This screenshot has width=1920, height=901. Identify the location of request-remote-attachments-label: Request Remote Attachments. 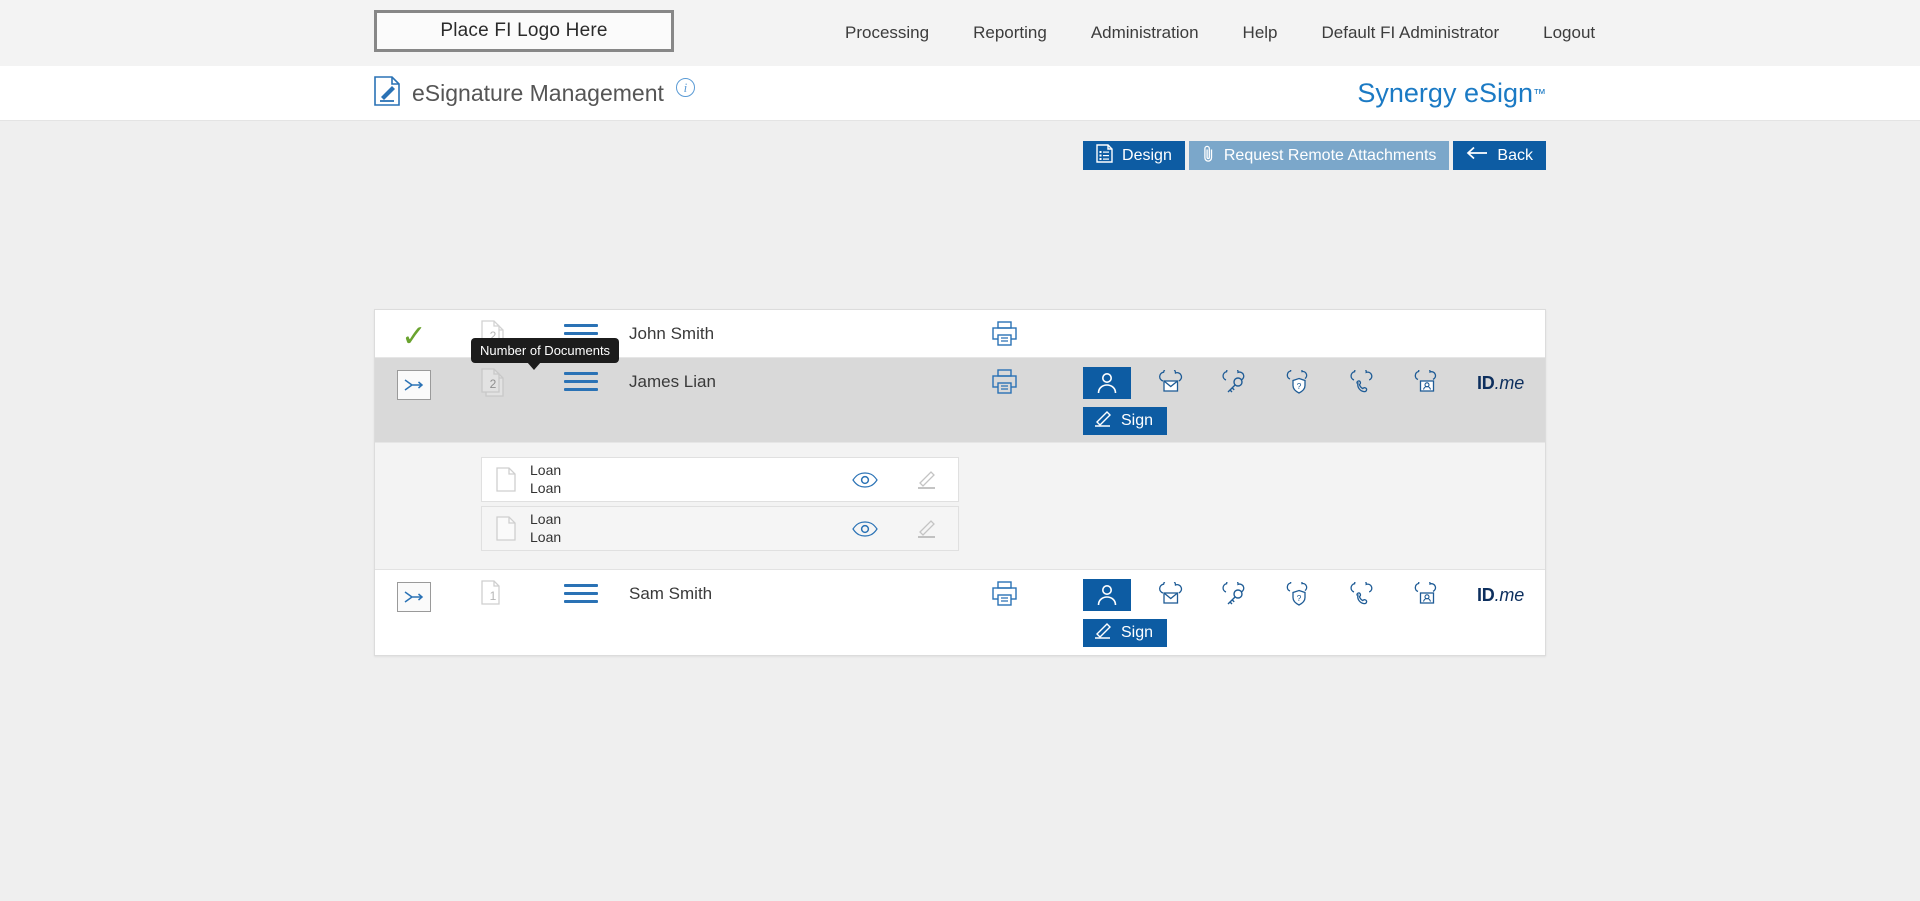
(1330, 155).